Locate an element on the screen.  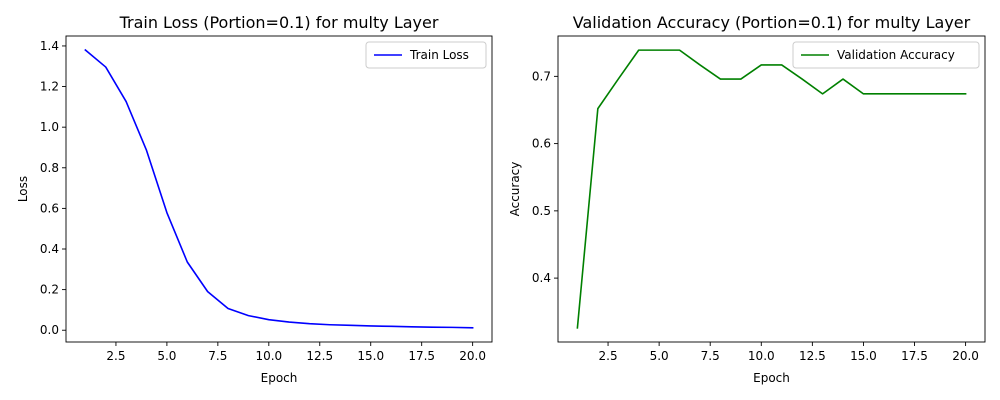
y-tick-label: 1.2 is located at coordinates (49, 87).